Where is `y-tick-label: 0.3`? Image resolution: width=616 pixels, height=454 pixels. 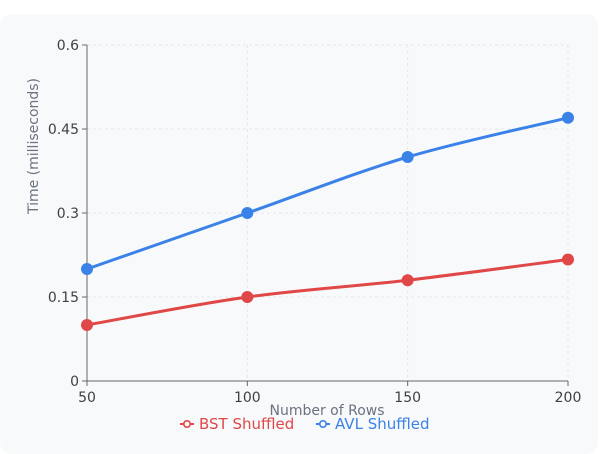 y-tick-label: 0.3 is located at coordinates (68, 214).